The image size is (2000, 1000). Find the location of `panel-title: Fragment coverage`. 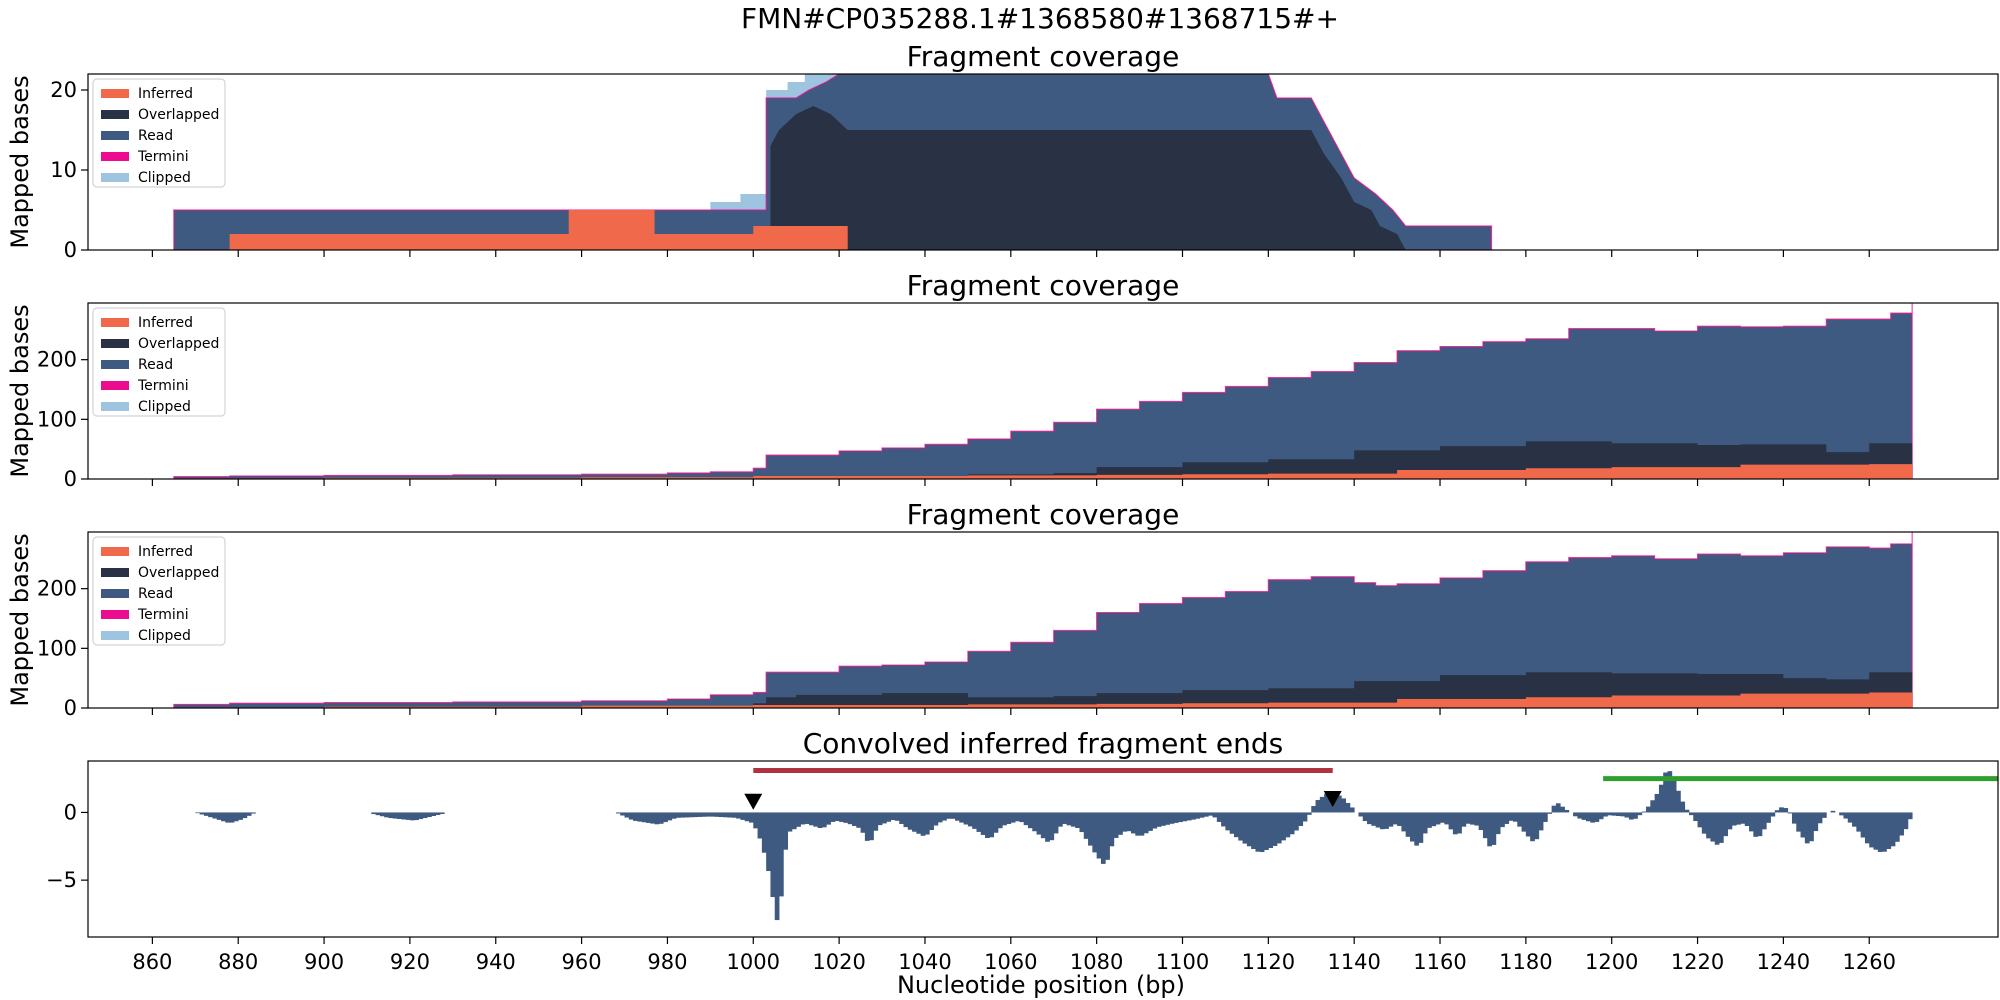

panel-title: Fragment coverage is located at coordinates (1043, 56).